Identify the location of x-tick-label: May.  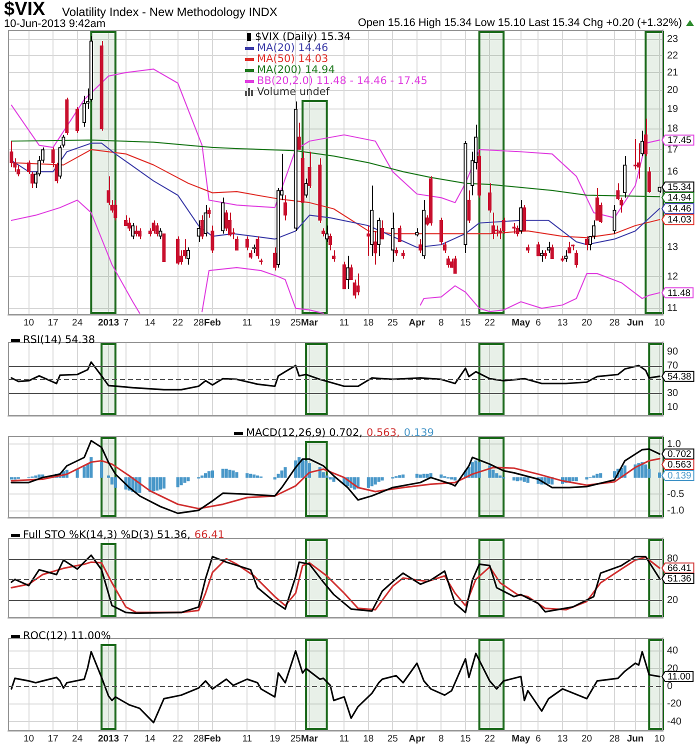
(521, 738).